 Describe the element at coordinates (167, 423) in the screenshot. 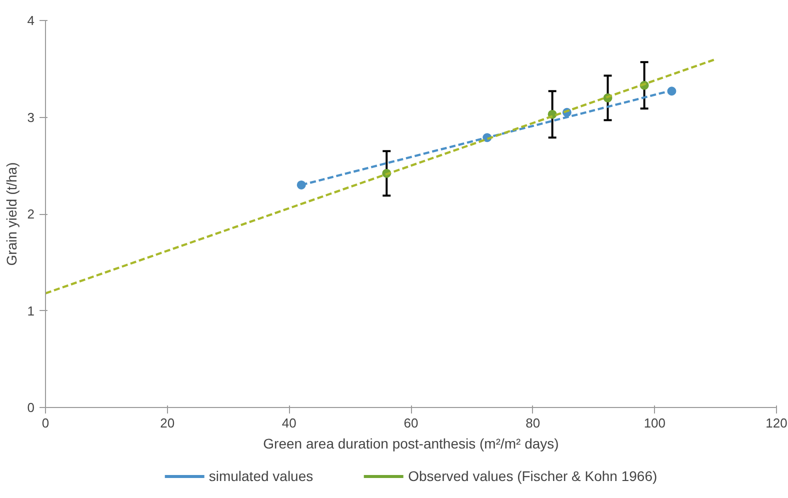

I see `x-tick-label: 20` at that location.